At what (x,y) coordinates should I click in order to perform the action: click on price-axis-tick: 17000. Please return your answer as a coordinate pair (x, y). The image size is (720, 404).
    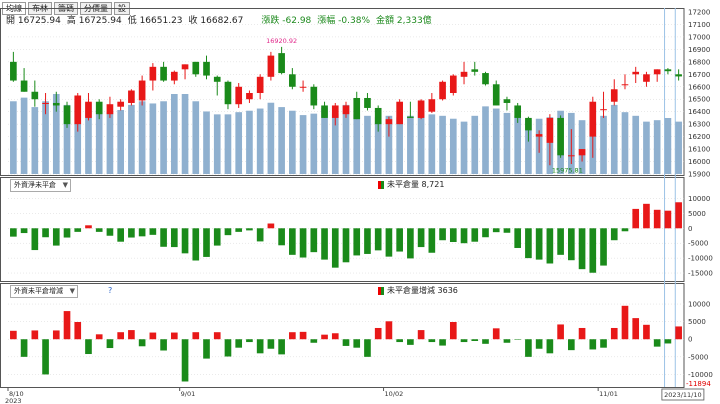
    Looking at the image, I should click on (699, 37).